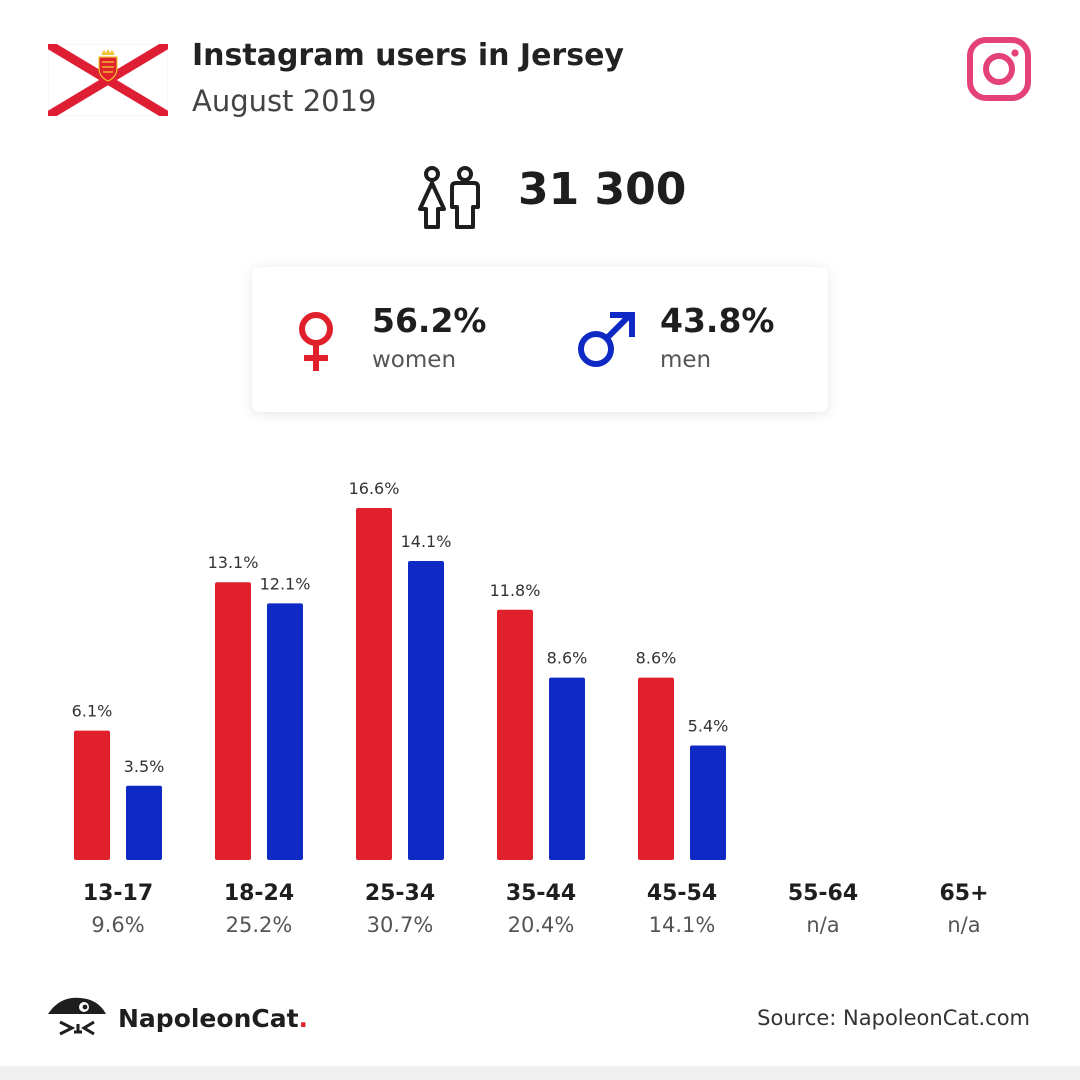 This screenshot has height=1080, width=1080. Describe the element at coordinates (400, 893) in the screenshot. I see `age-category-label: 25-34` at that location.